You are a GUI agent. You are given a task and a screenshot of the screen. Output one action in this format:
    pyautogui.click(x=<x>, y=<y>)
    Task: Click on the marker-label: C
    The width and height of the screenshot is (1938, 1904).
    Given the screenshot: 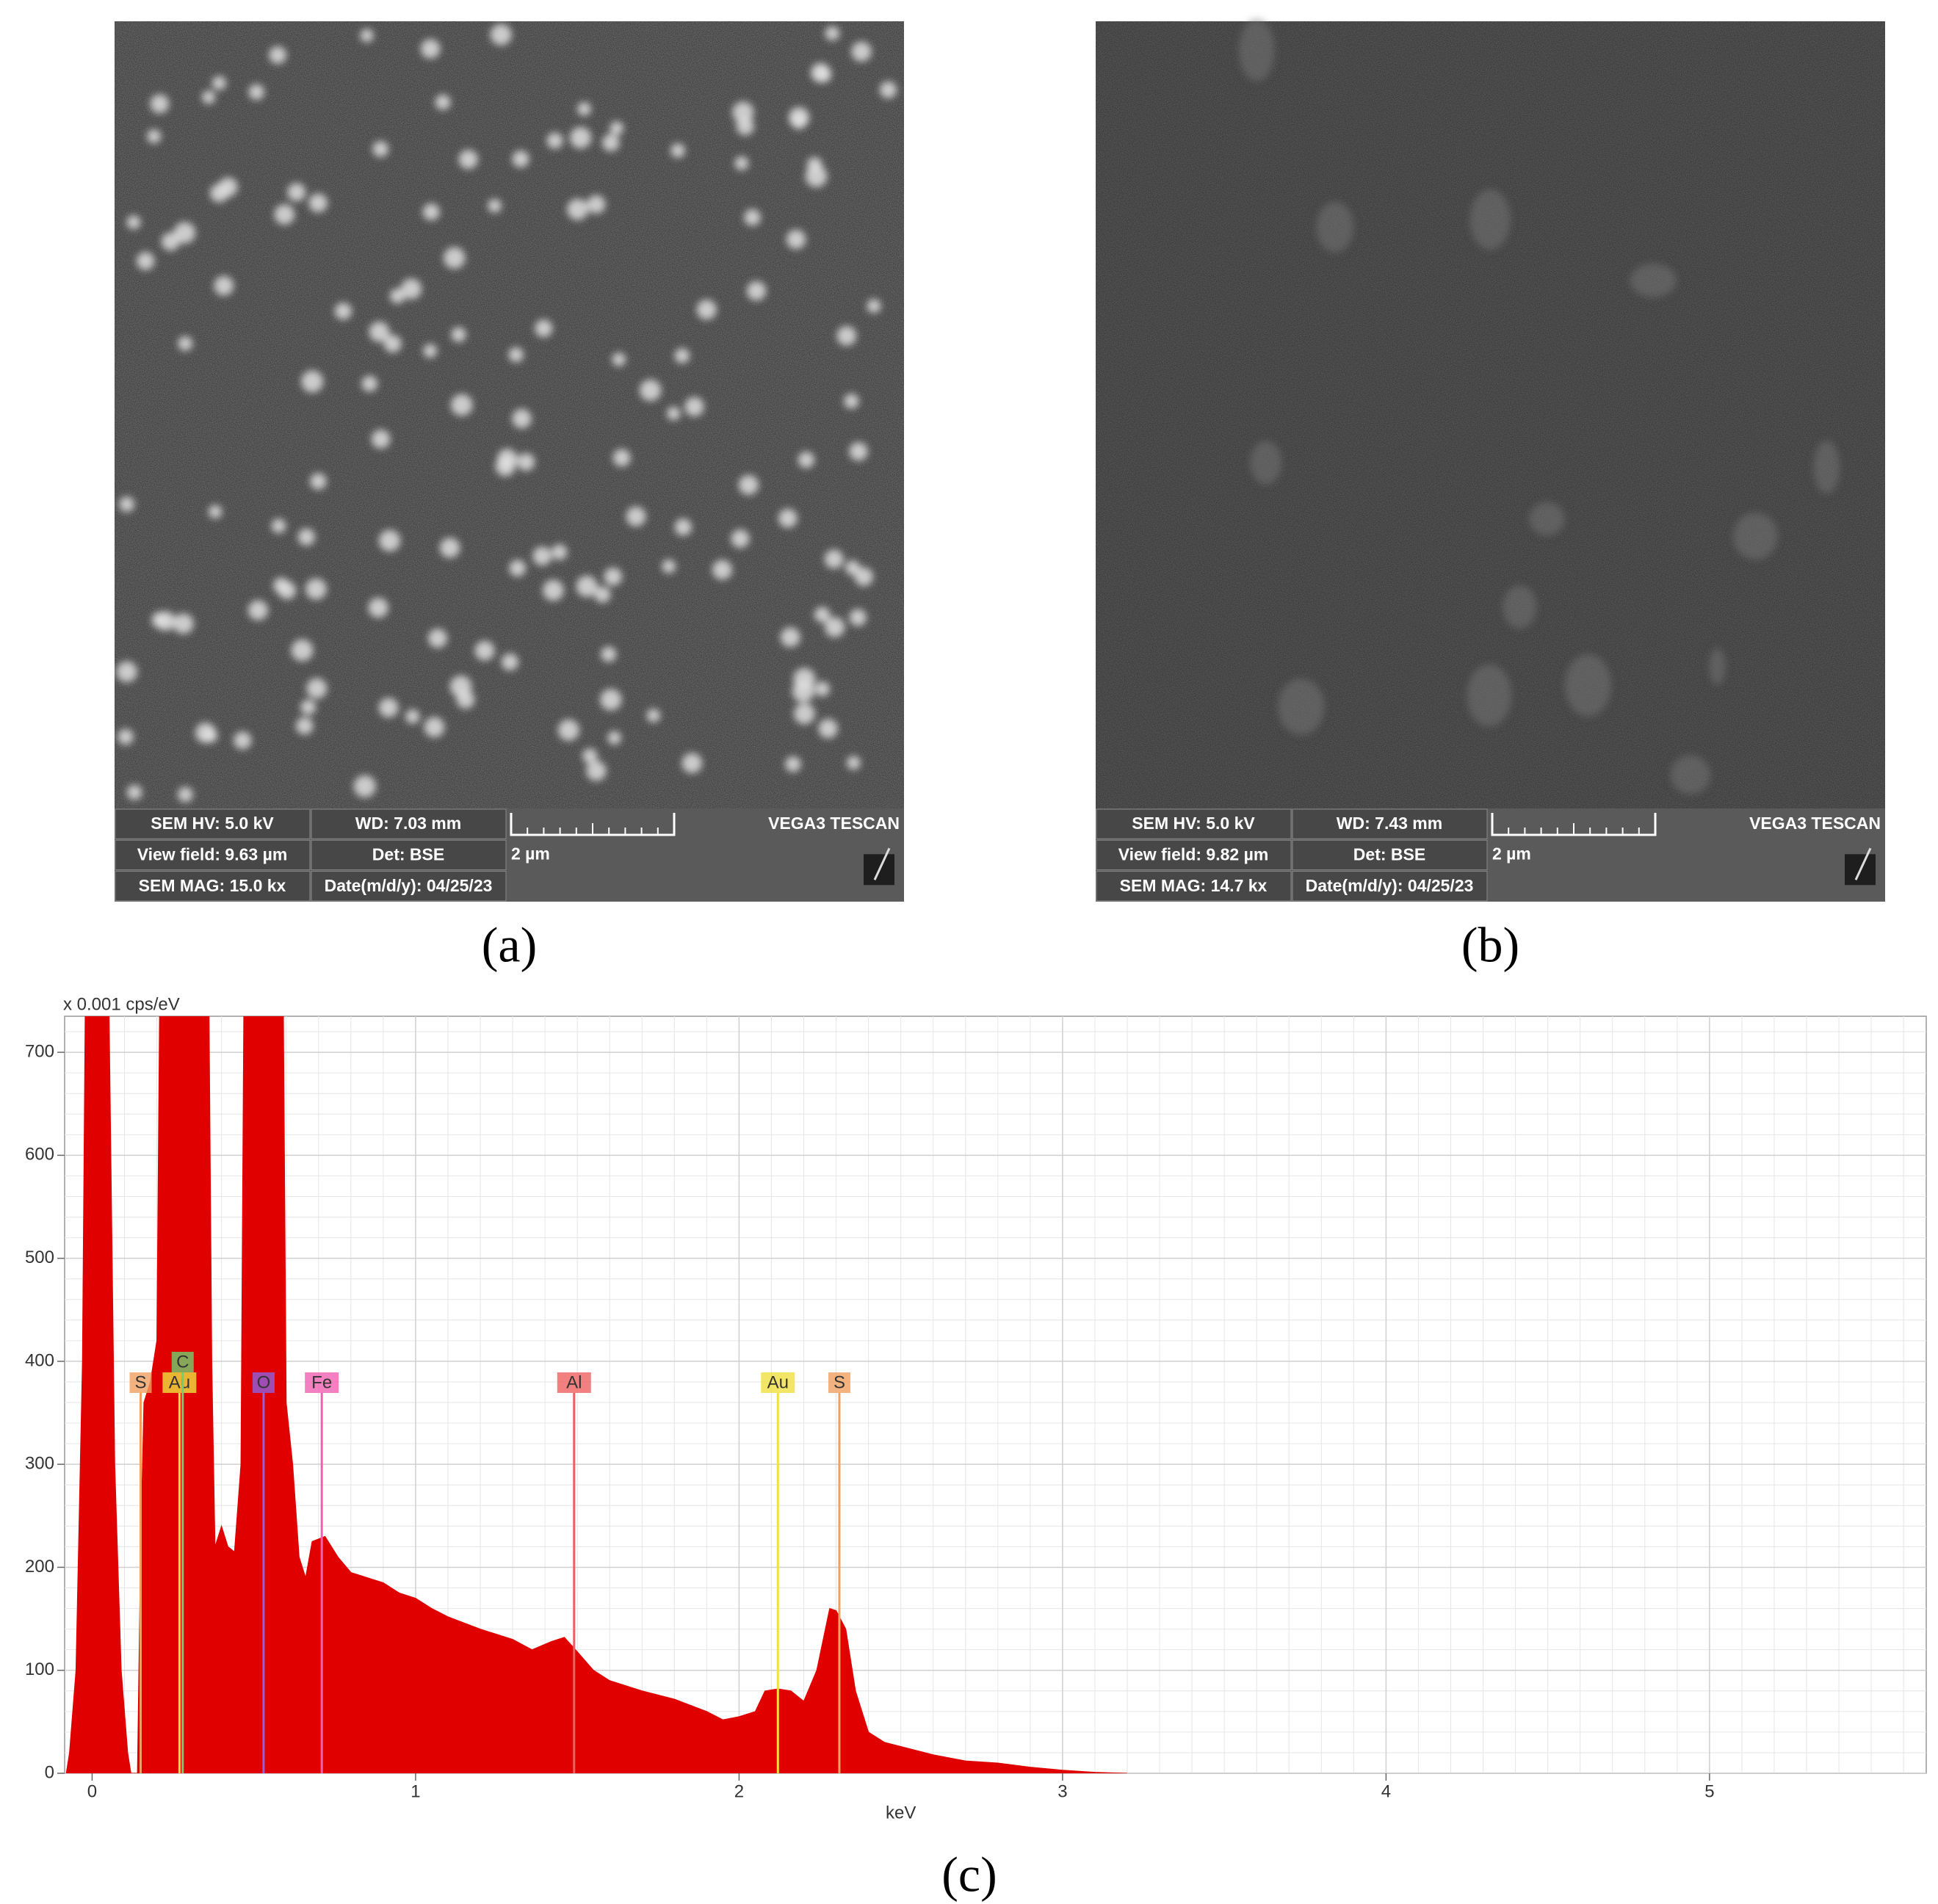 What is the action you would take?
    pyautogui.click(x=183, y=1362)
    